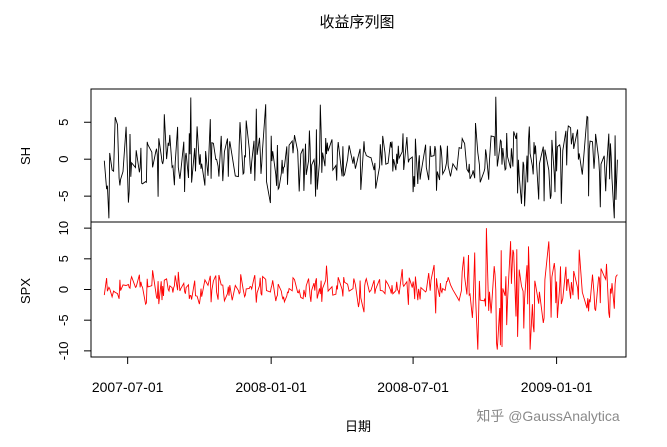 The width and height of the screenshot is (667, 447). I want to click on x-tick-label: 2008-07-01, so click(413, 387).